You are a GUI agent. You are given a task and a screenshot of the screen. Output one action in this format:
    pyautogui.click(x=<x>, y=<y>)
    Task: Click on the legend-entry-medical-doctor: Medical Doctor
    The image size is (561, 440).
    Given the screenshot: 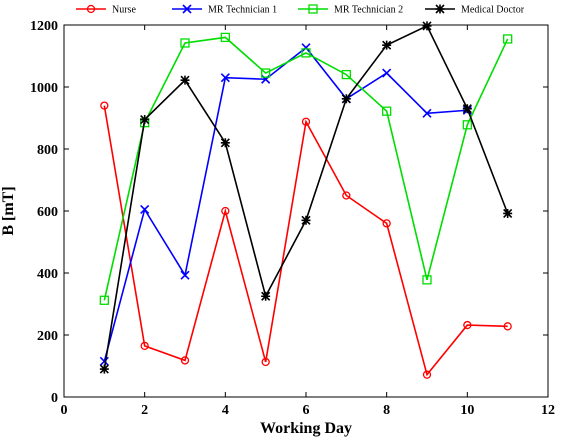 What is the action you would take?
    pyautogui.click(x=475, y=10)
    